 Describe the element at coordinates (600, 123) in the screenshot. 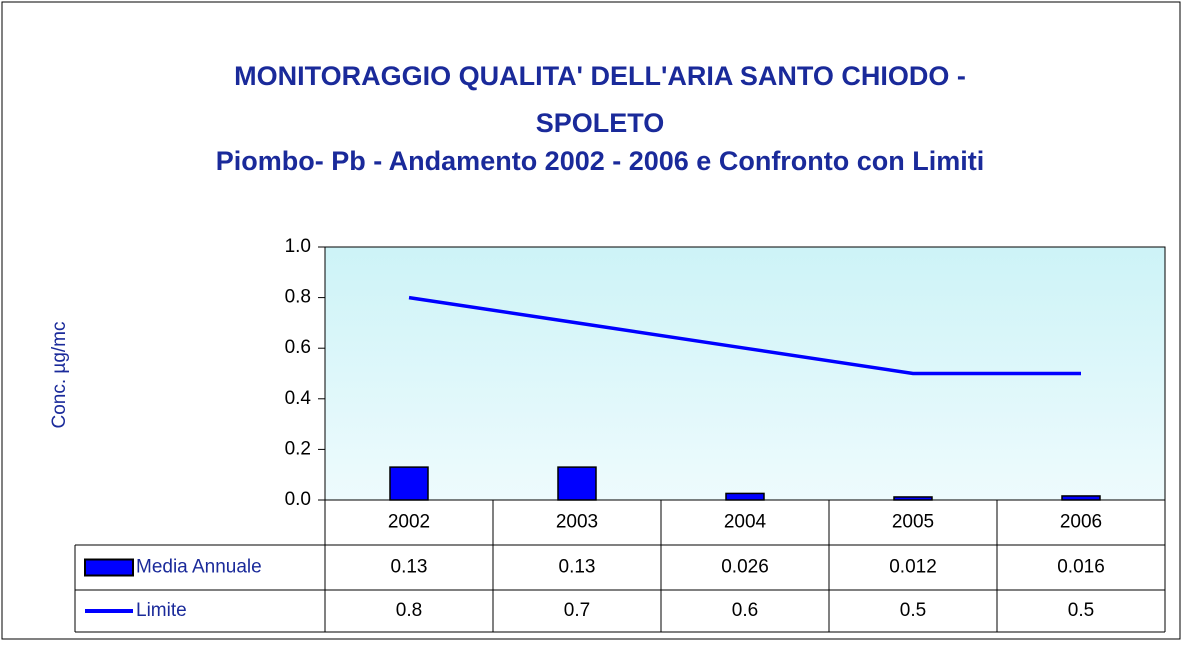

I see `chart-title: SPOLETO` at that location.